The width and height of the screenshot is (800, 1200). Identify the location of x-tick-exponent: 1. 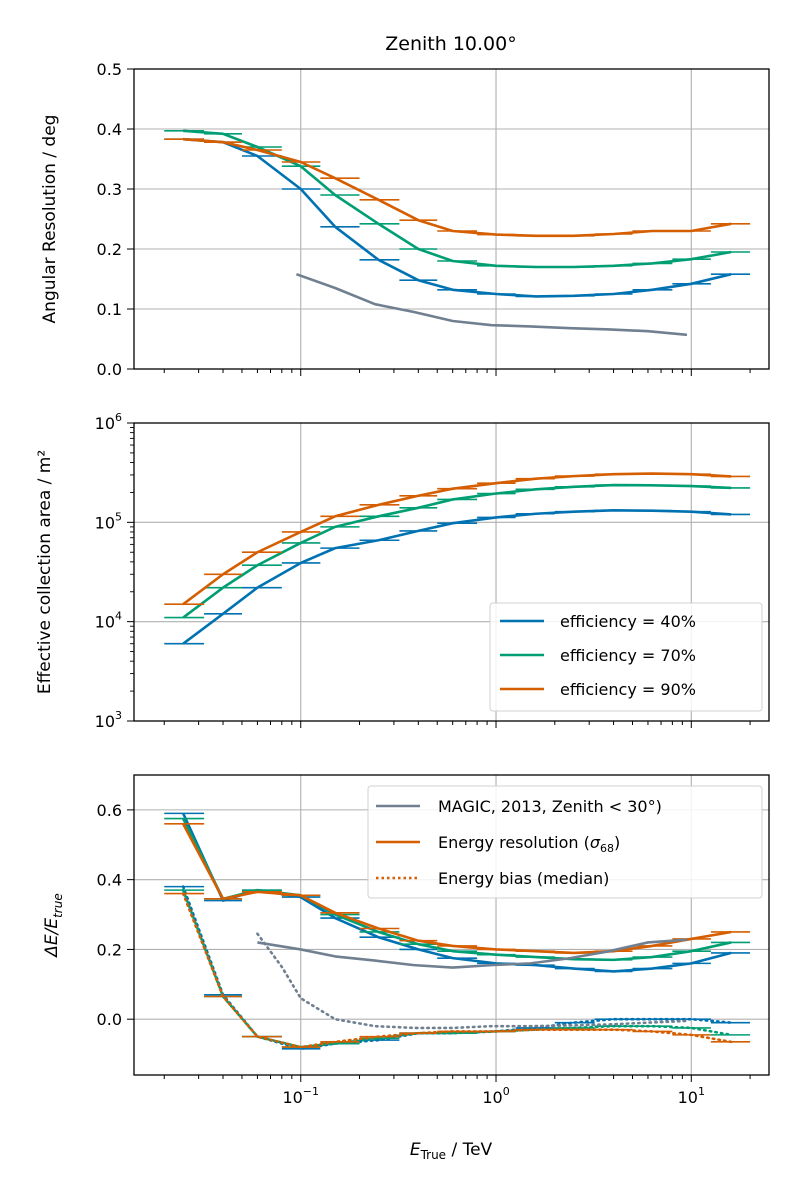
(701, 1091).